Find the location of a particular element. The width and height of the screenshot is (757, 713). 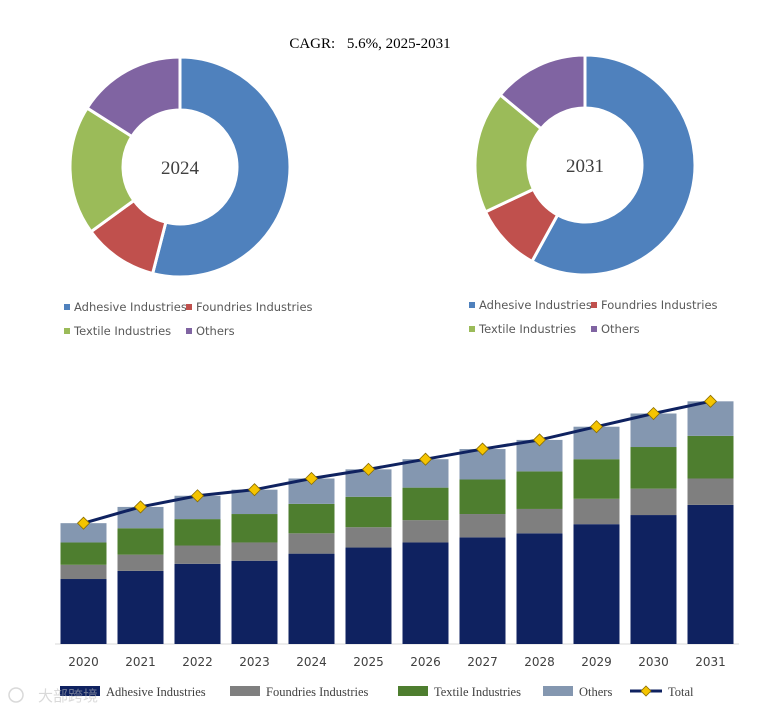

bar-segment-others-2020 is located at coordinates (83, 533).